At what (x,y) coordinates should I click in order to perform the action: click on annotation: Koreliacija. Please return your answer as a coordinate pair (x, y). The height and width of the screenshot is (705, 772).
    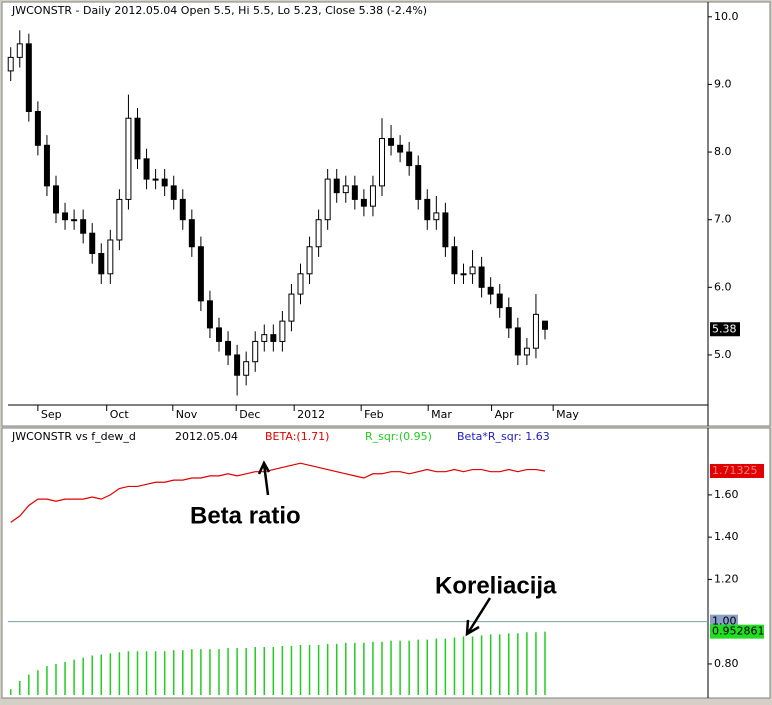
    Looking at the image, I should click on (496, 585).